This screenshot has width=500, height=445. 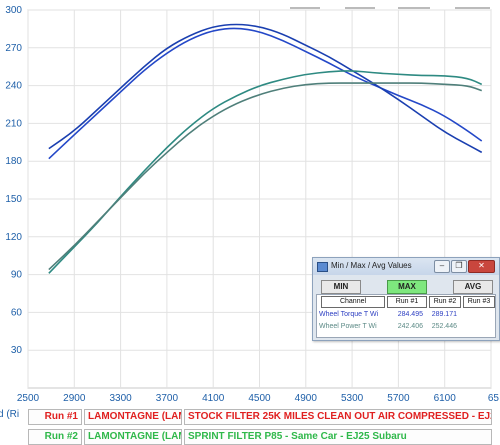 What do you see at coordinates (167, 398) in the screenshot?
I see `x-tick-label: 3700` at bounding box center [167, 398].